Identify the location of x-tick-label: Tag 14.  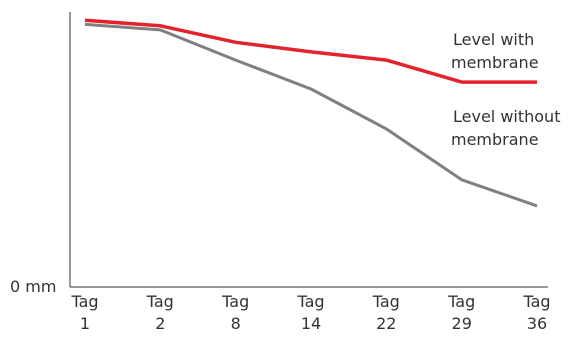
(310, 312).